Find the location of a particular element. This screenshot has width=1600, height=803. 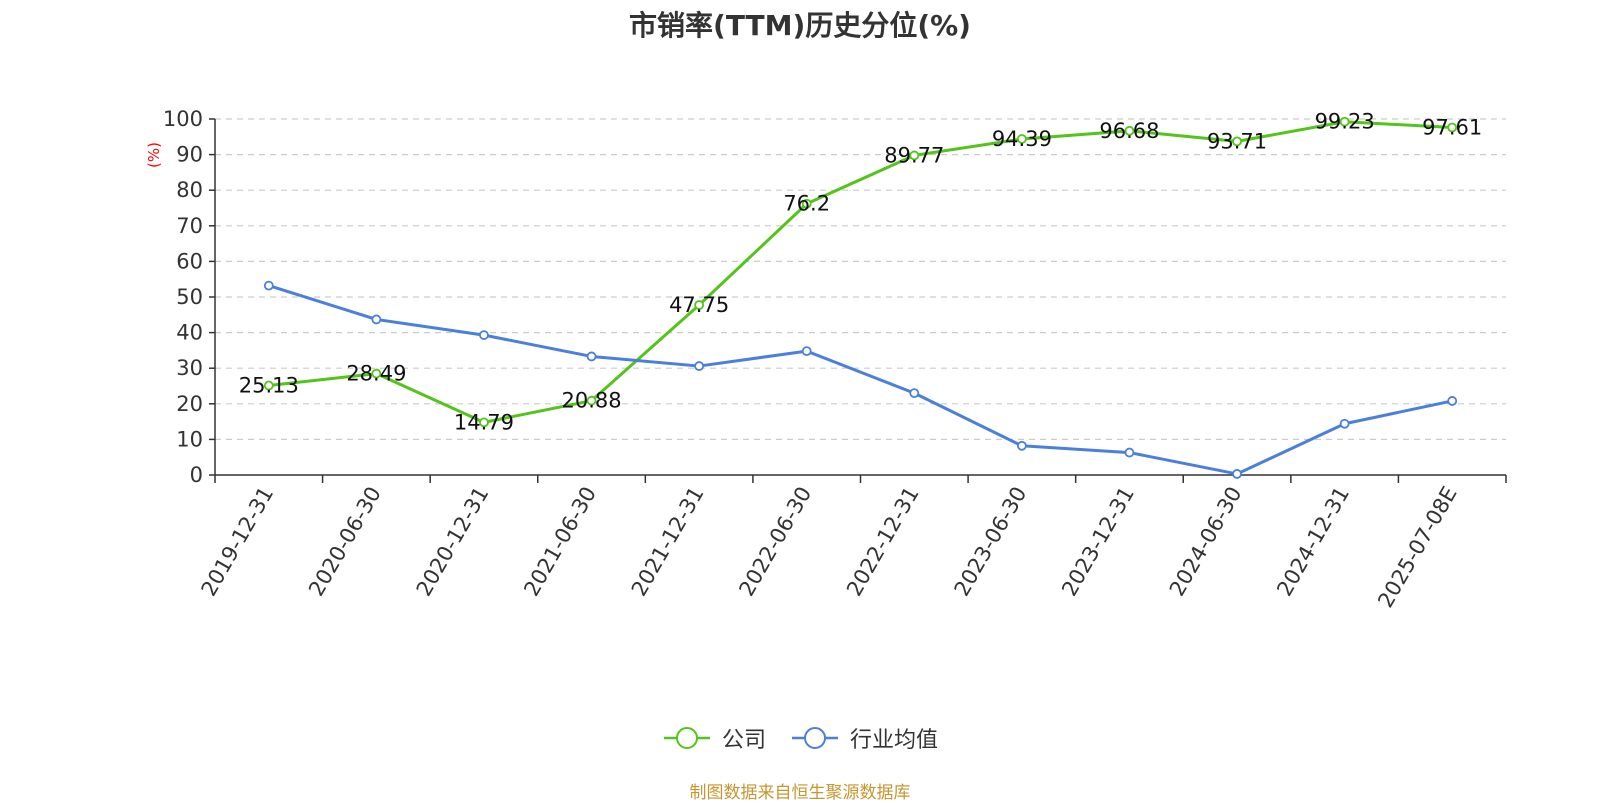

data-label: 93.71 is located at coordinates (1237, 141).